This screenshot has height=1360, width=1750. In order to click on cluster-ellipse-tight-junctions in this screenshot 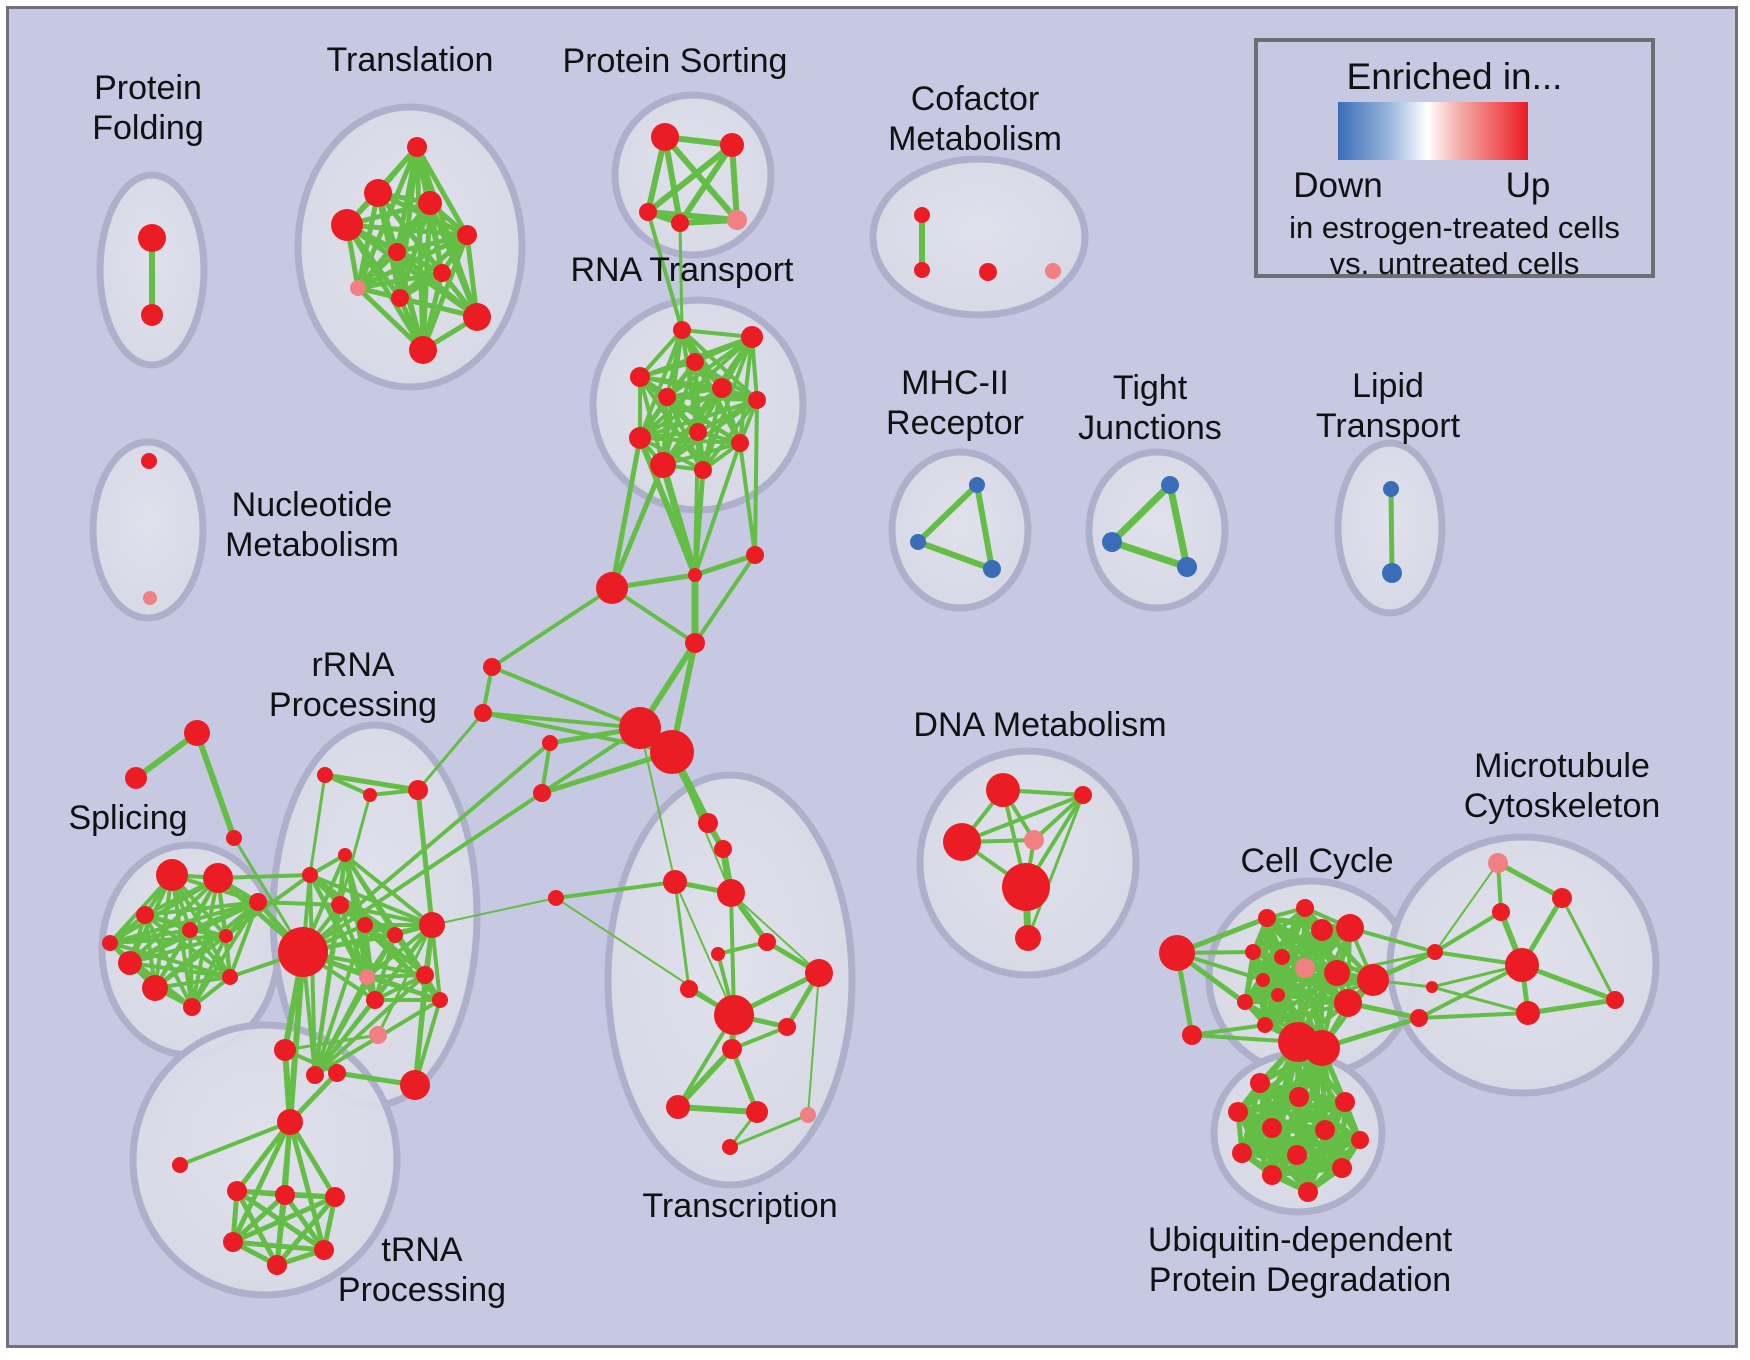, I will do `click(1157, 530)`.